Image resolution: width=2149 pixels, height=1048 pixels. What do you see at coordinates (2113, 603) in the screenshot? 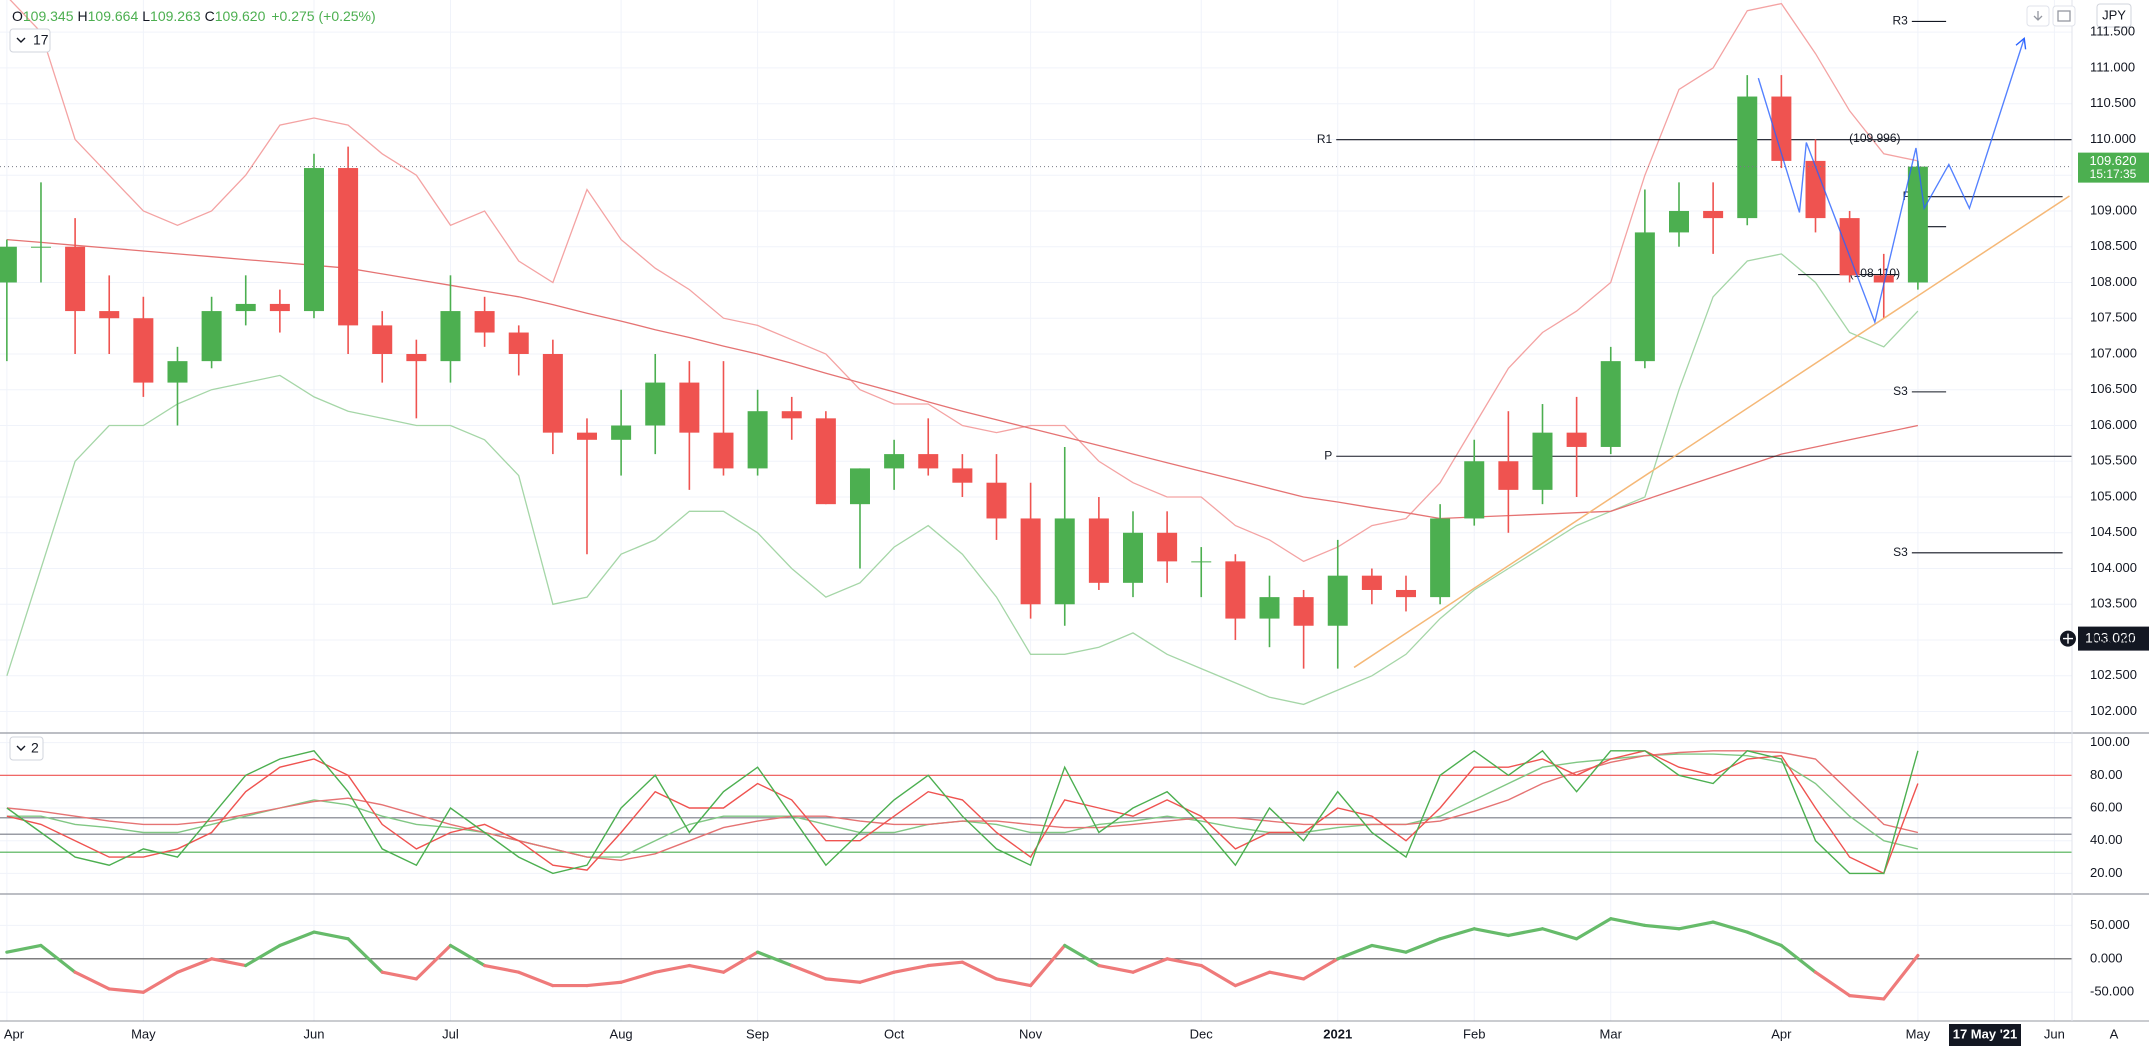
I see `y-tick-label: 103.500` at bounding box center [2113, 603].